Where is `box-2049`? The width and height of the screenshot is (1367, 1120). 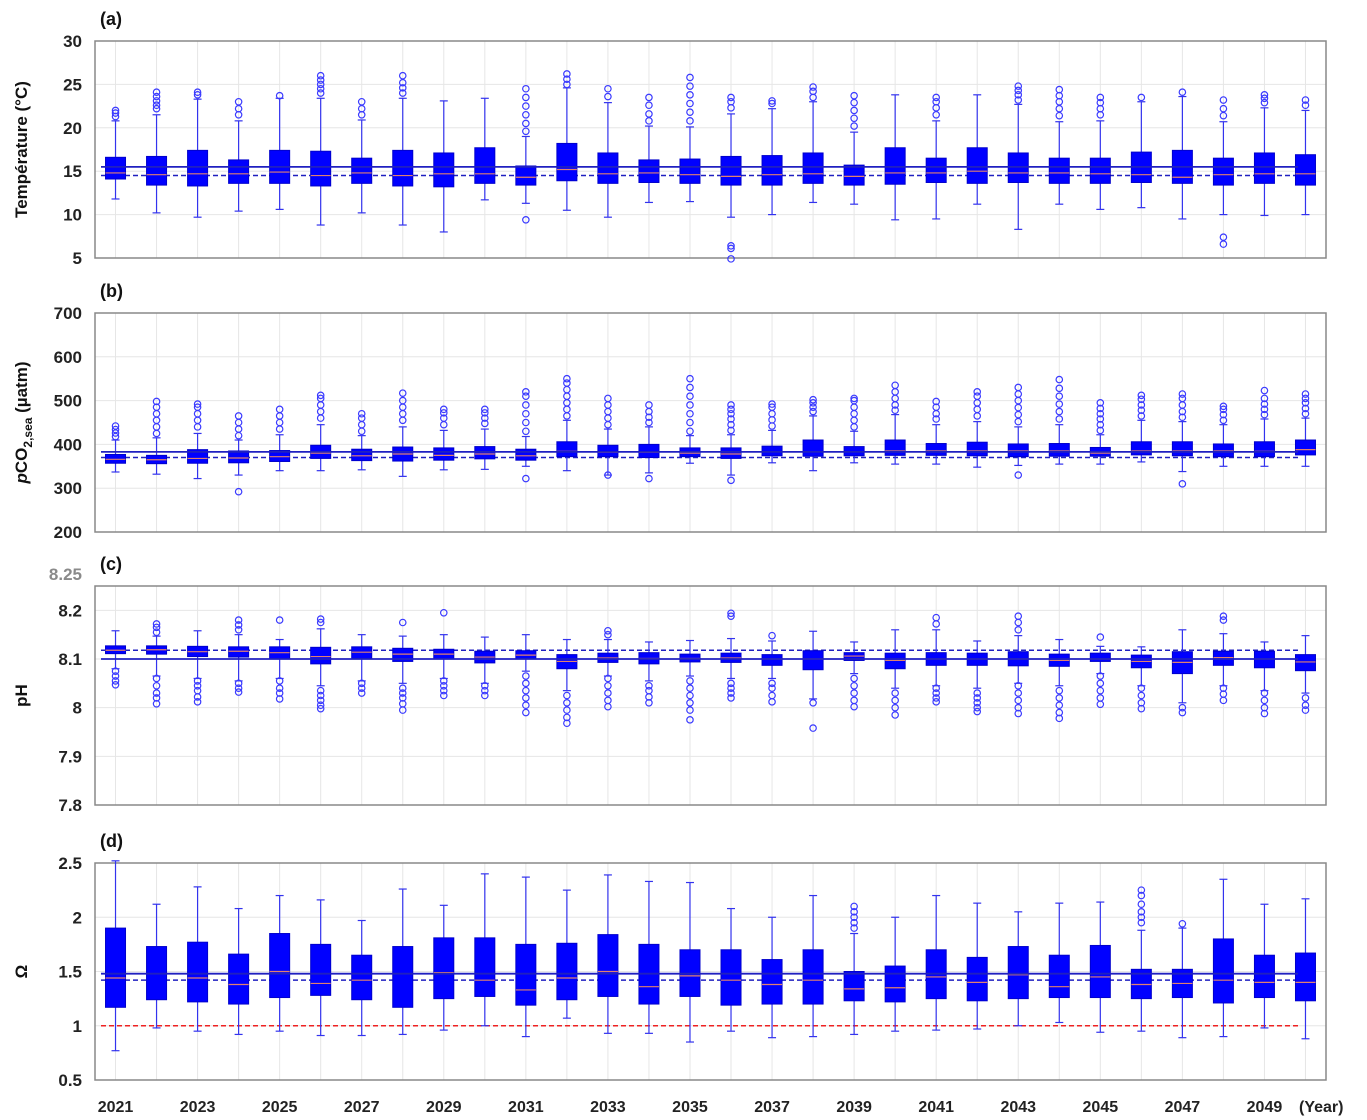 box-2049 is located at coordinates (1264, 426).